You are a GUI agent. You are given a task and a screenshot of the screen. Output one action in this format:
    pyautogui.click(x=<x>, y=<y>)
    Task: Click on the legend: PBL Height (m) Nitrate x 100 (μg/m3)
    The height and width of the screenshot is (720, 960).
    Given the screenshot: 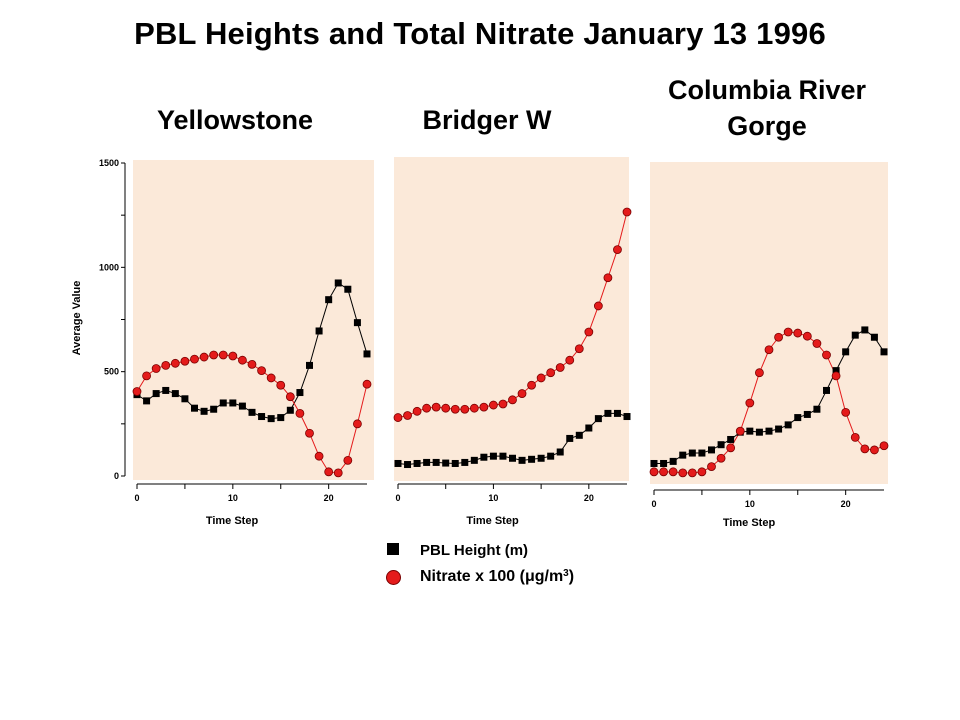 What is the action you would take?
    pyautogui.click(x=534, y=570)
    